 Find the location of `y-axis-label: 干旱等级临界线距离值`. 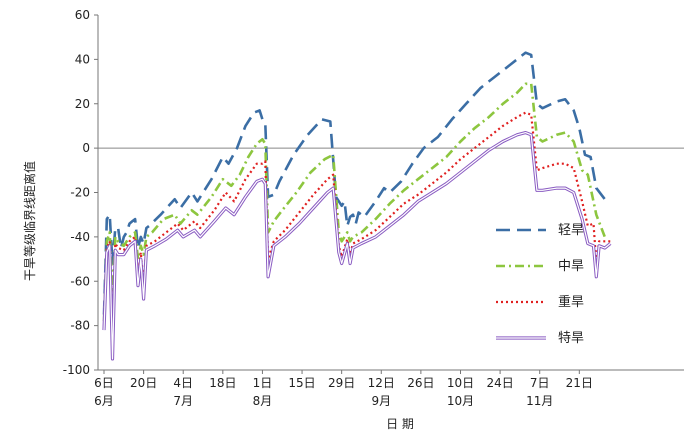

y-axis-label: 干旱等级临界线距离值 is located at coordinates (29, 221).